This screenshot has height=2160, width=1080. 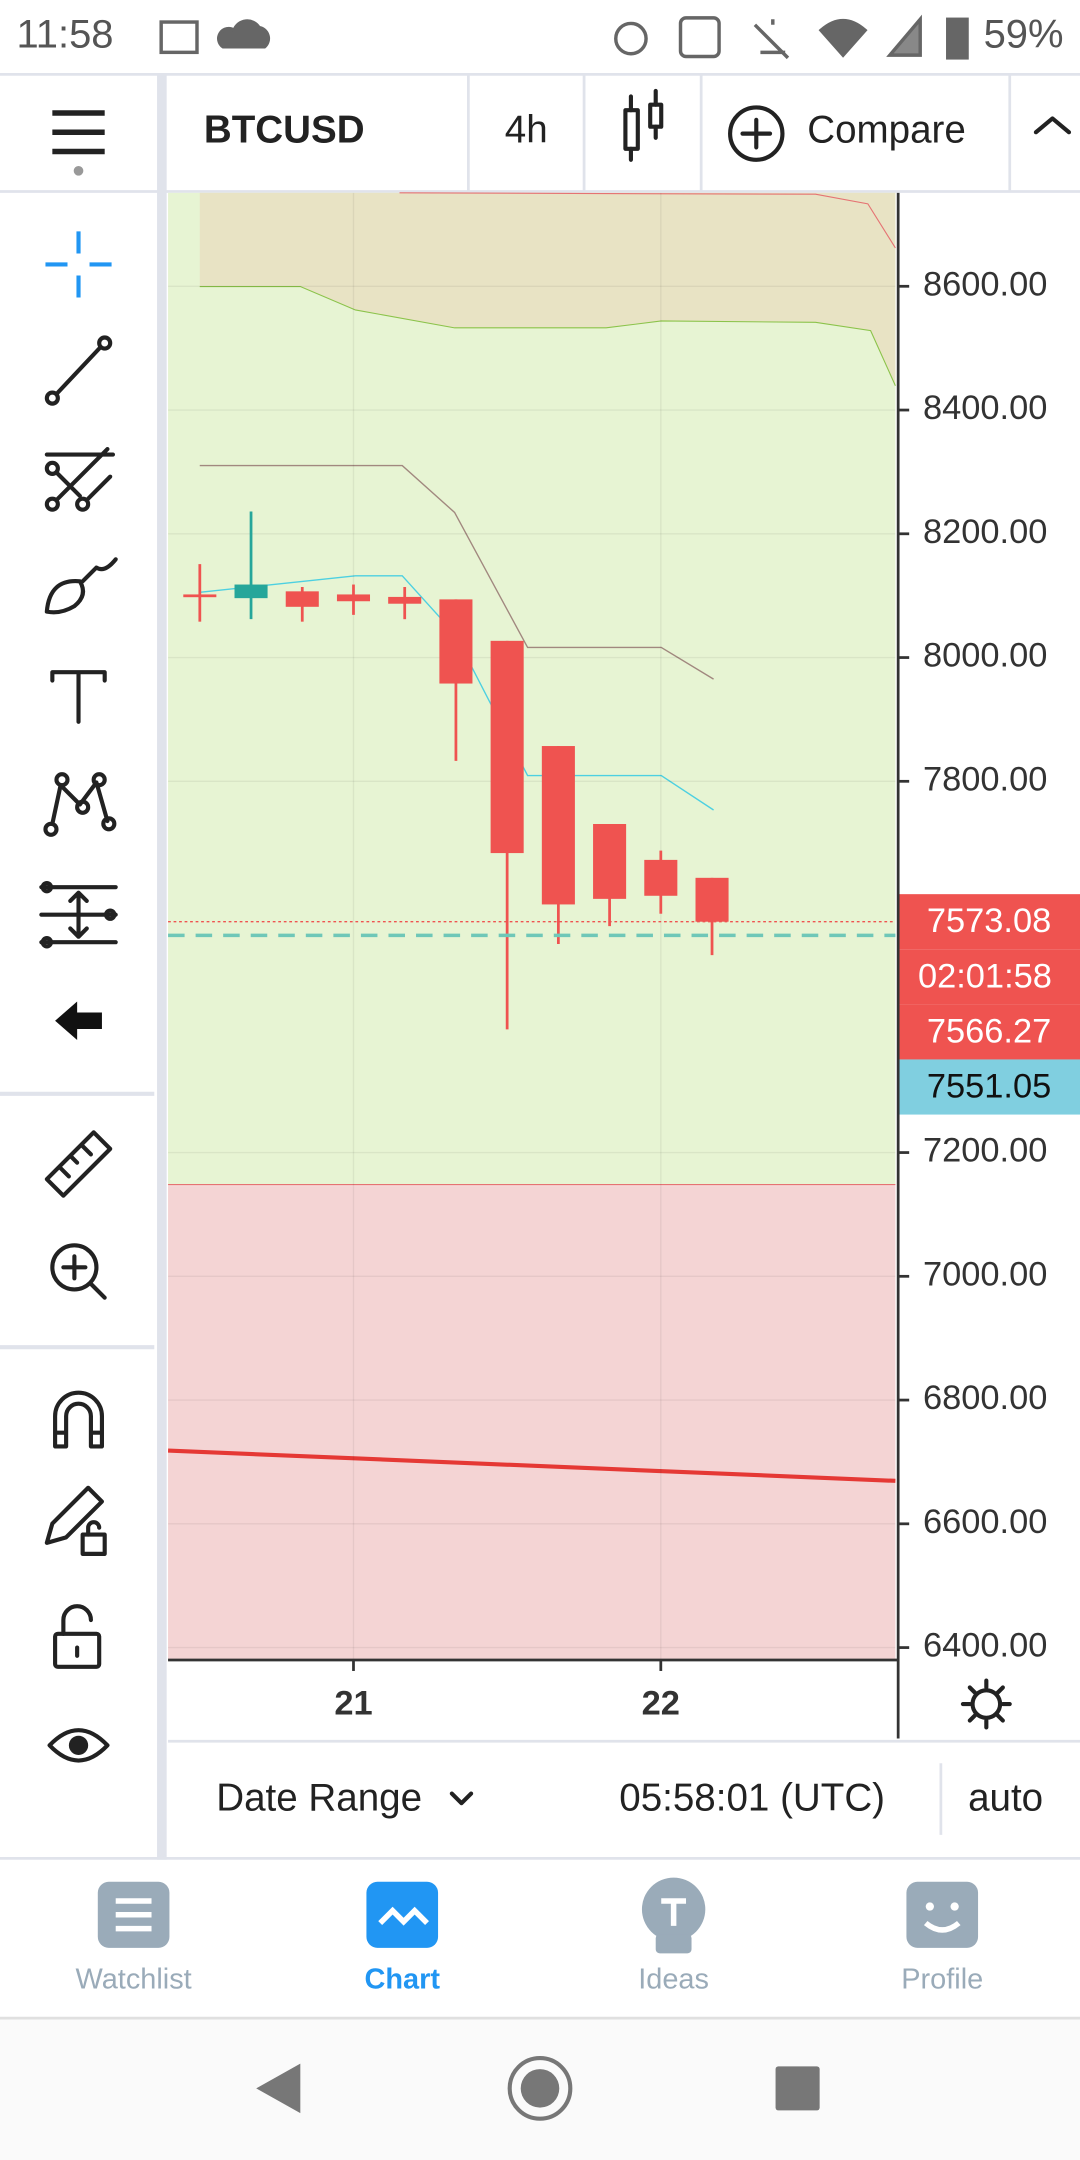 What do you see at coordinates (78, 370) in the screenshot?
I see `trend-line-tool` at bounding box center [78, 370].